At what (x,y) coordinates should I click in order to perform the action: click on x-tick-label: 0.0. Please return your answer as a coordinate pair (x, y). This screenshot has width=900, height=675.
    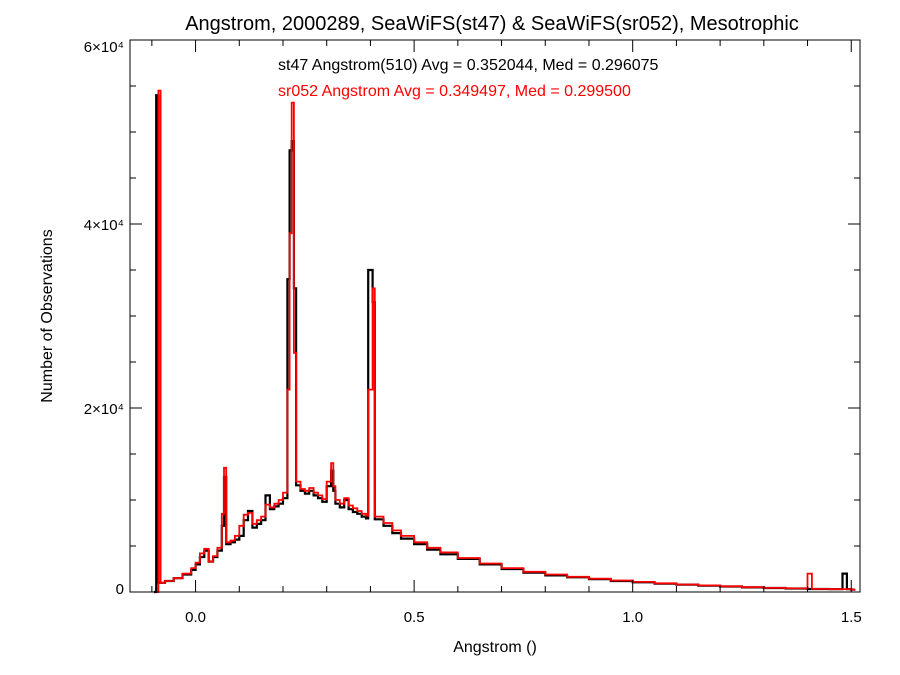
    Looking at the image, I should click on (195, 617).